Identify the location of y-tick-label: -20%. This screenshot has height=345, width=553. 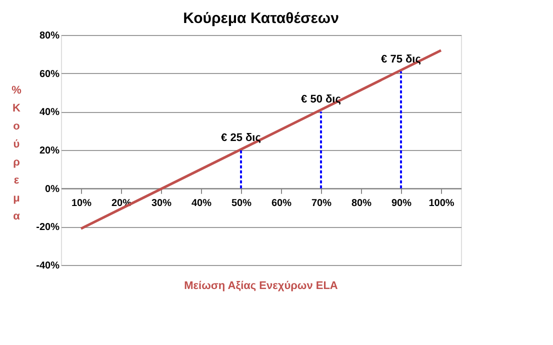
(48, 228).